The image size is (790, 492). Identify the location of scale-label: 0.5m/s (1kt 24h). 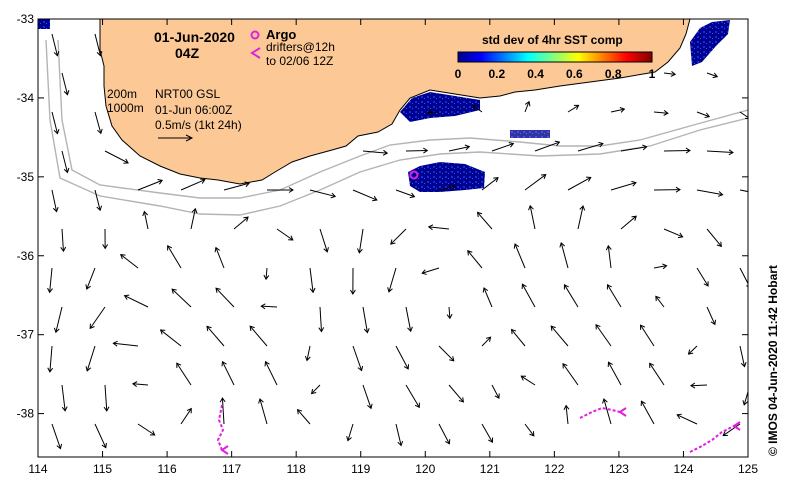
(198, 125).